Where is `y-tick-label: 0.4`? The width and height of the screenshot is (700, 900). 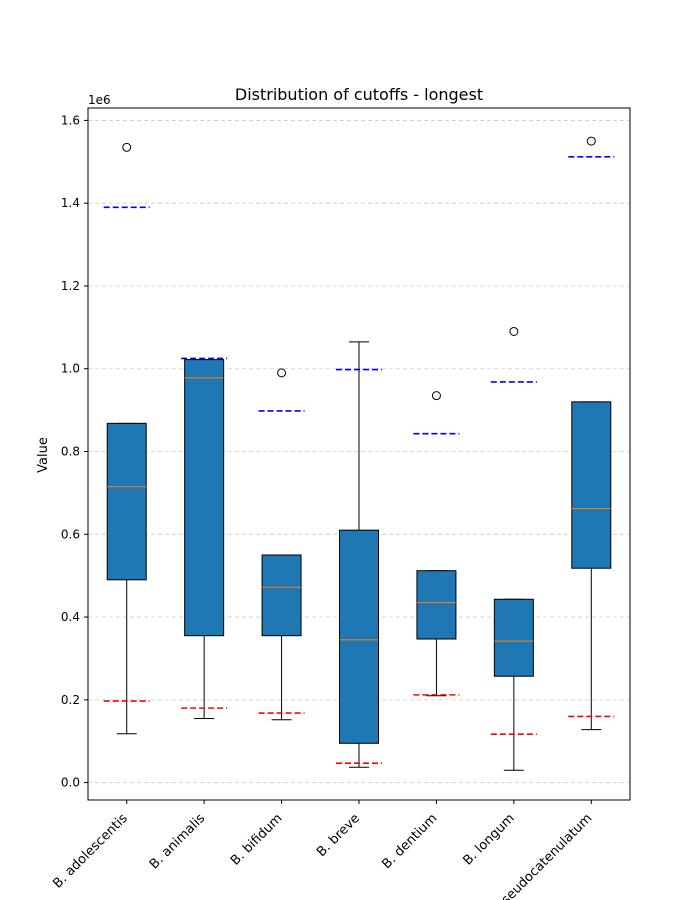 y-tick-label: 0.4 is located at coordinates (70, 617).